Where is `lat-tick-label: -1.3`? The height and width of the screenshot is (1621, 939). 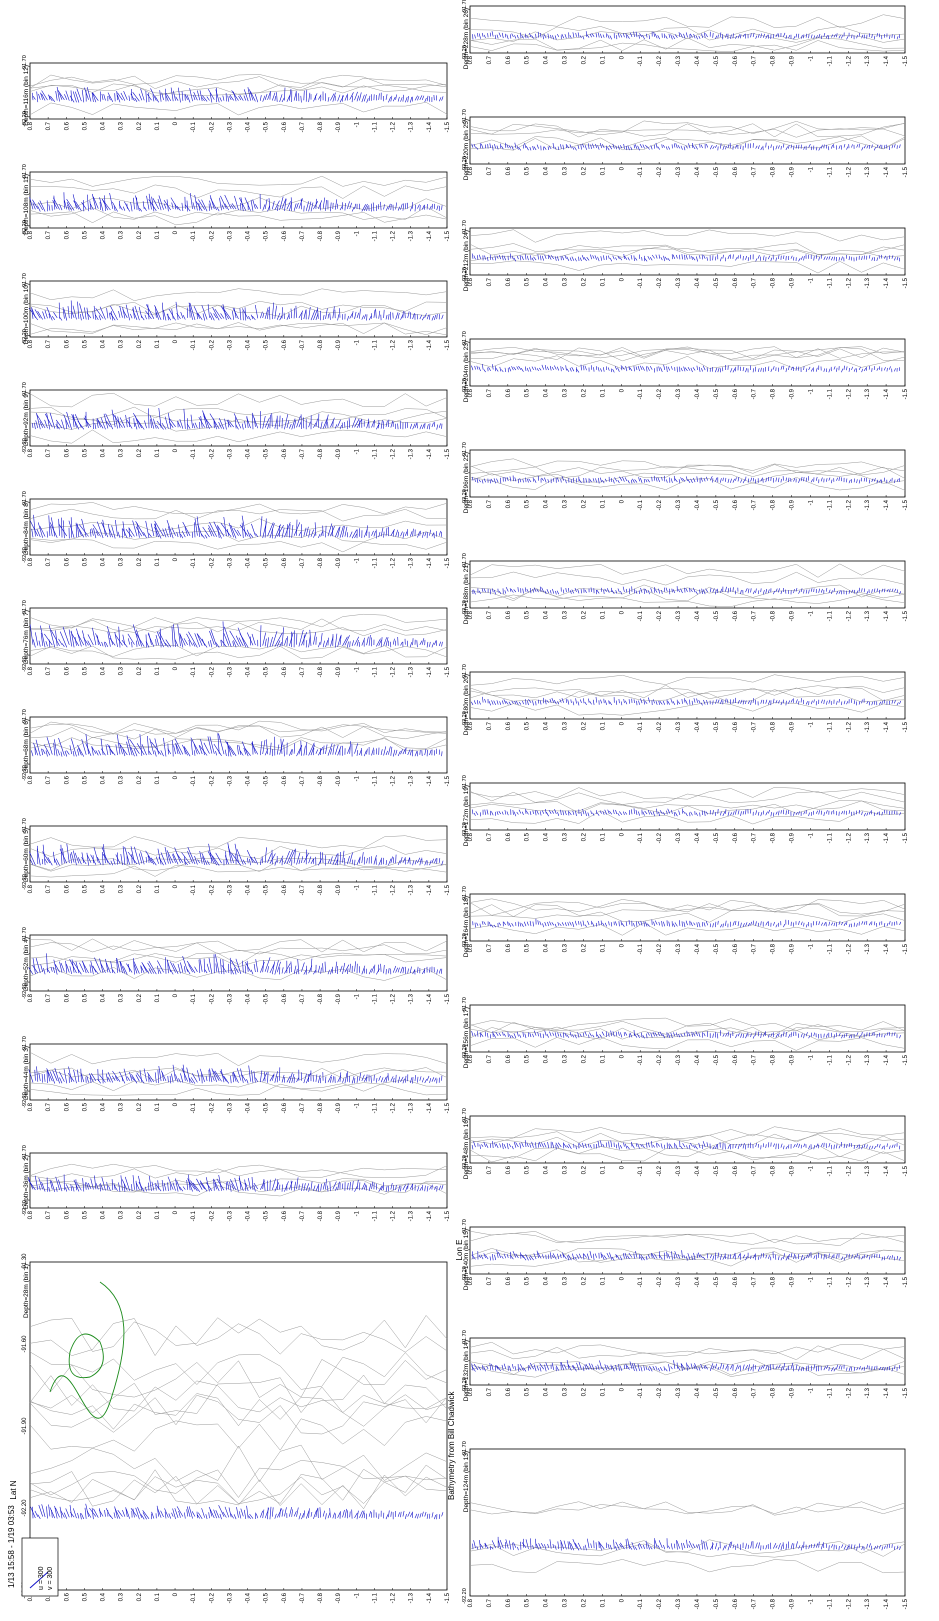
lat-tick-label: -1.3 is located at coordinates (412, 344).